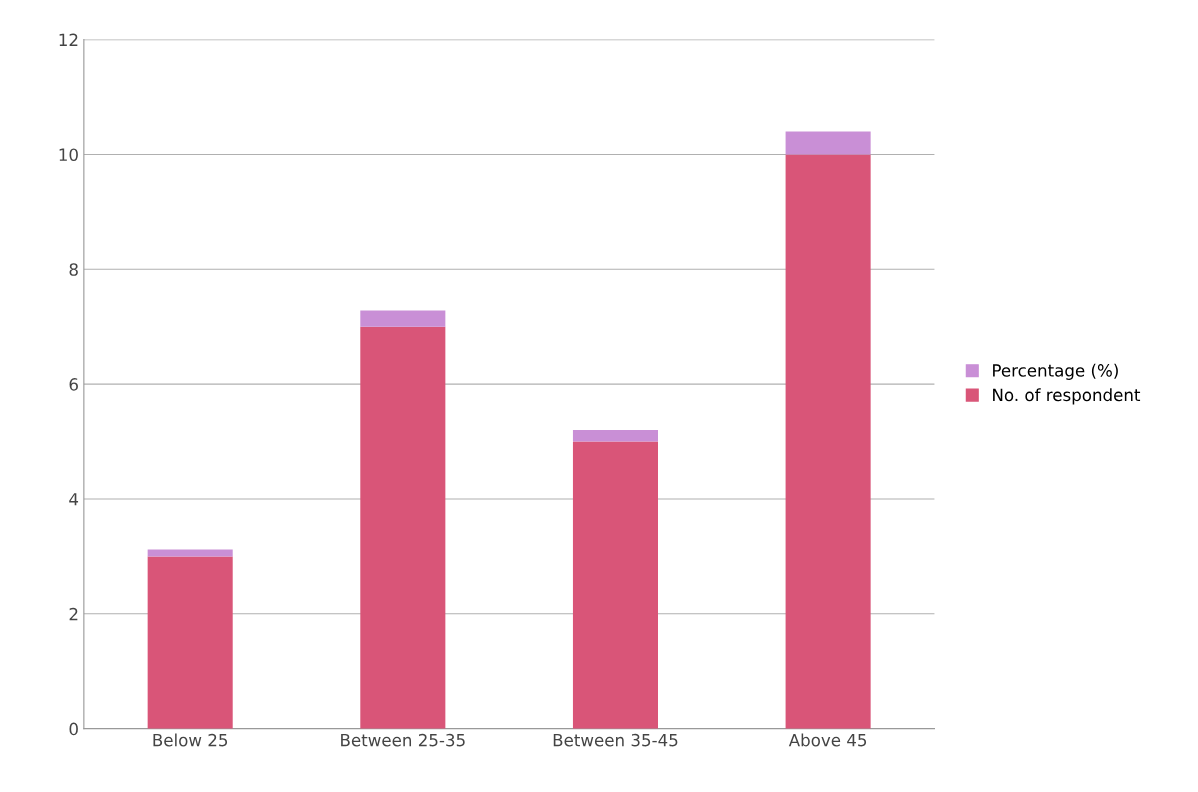 The width and height of the screenshot is (1198, 792). Describe the element at coordinates (73, 269) in the screenshot. I see `y-tick-label: 8` at that location.